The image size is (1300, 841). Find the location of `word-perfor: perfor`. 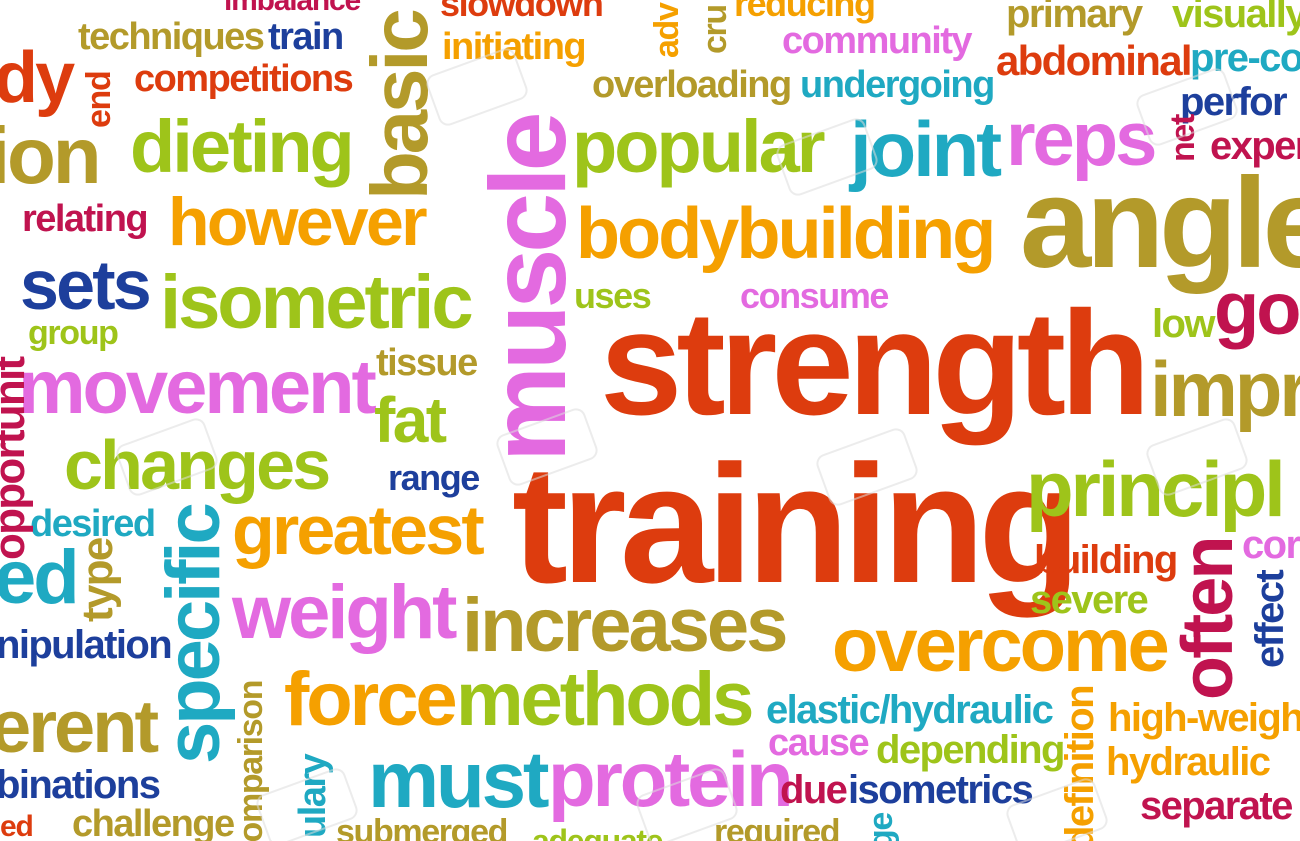

word-perfor: perfor is located at coordinates (1234, 102).